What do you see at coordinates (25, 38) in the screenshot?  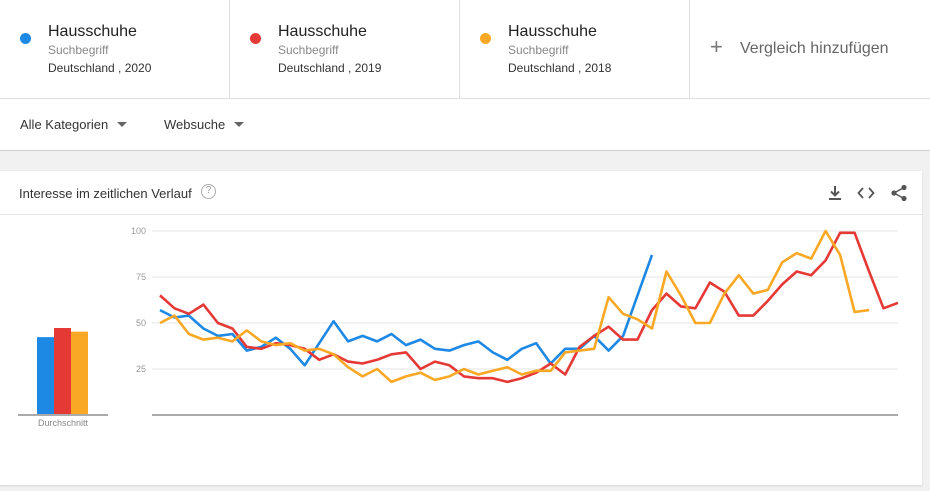 I see `series-dot-blue` at bounding box center [25, 38].